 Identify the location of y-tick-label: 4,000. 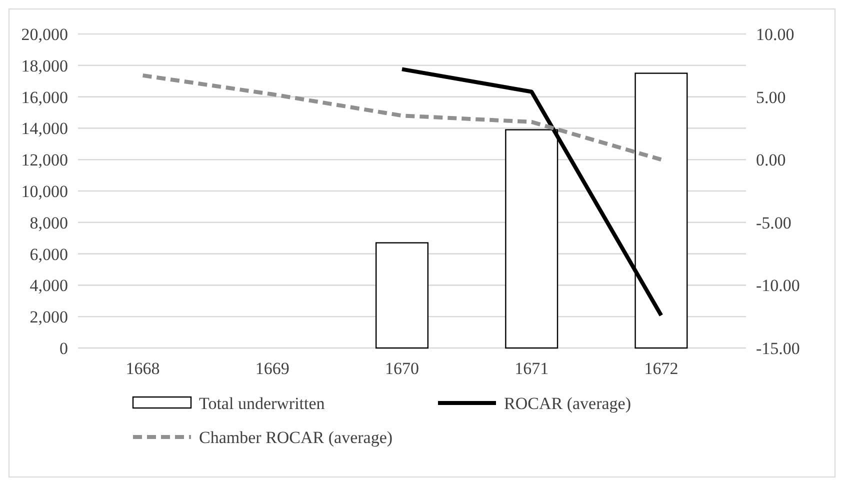
(49, 286).